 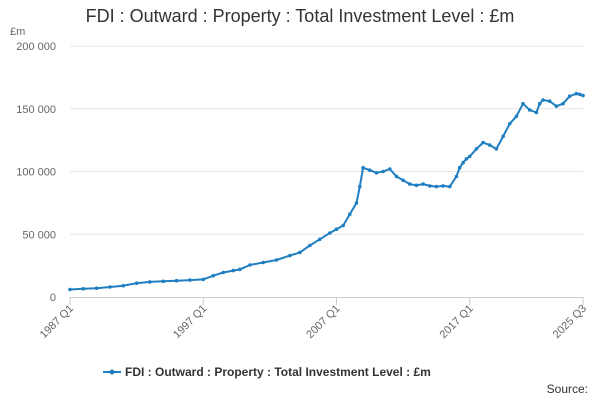 I want to click on source-label: Source:, so click(x=567, y=389).